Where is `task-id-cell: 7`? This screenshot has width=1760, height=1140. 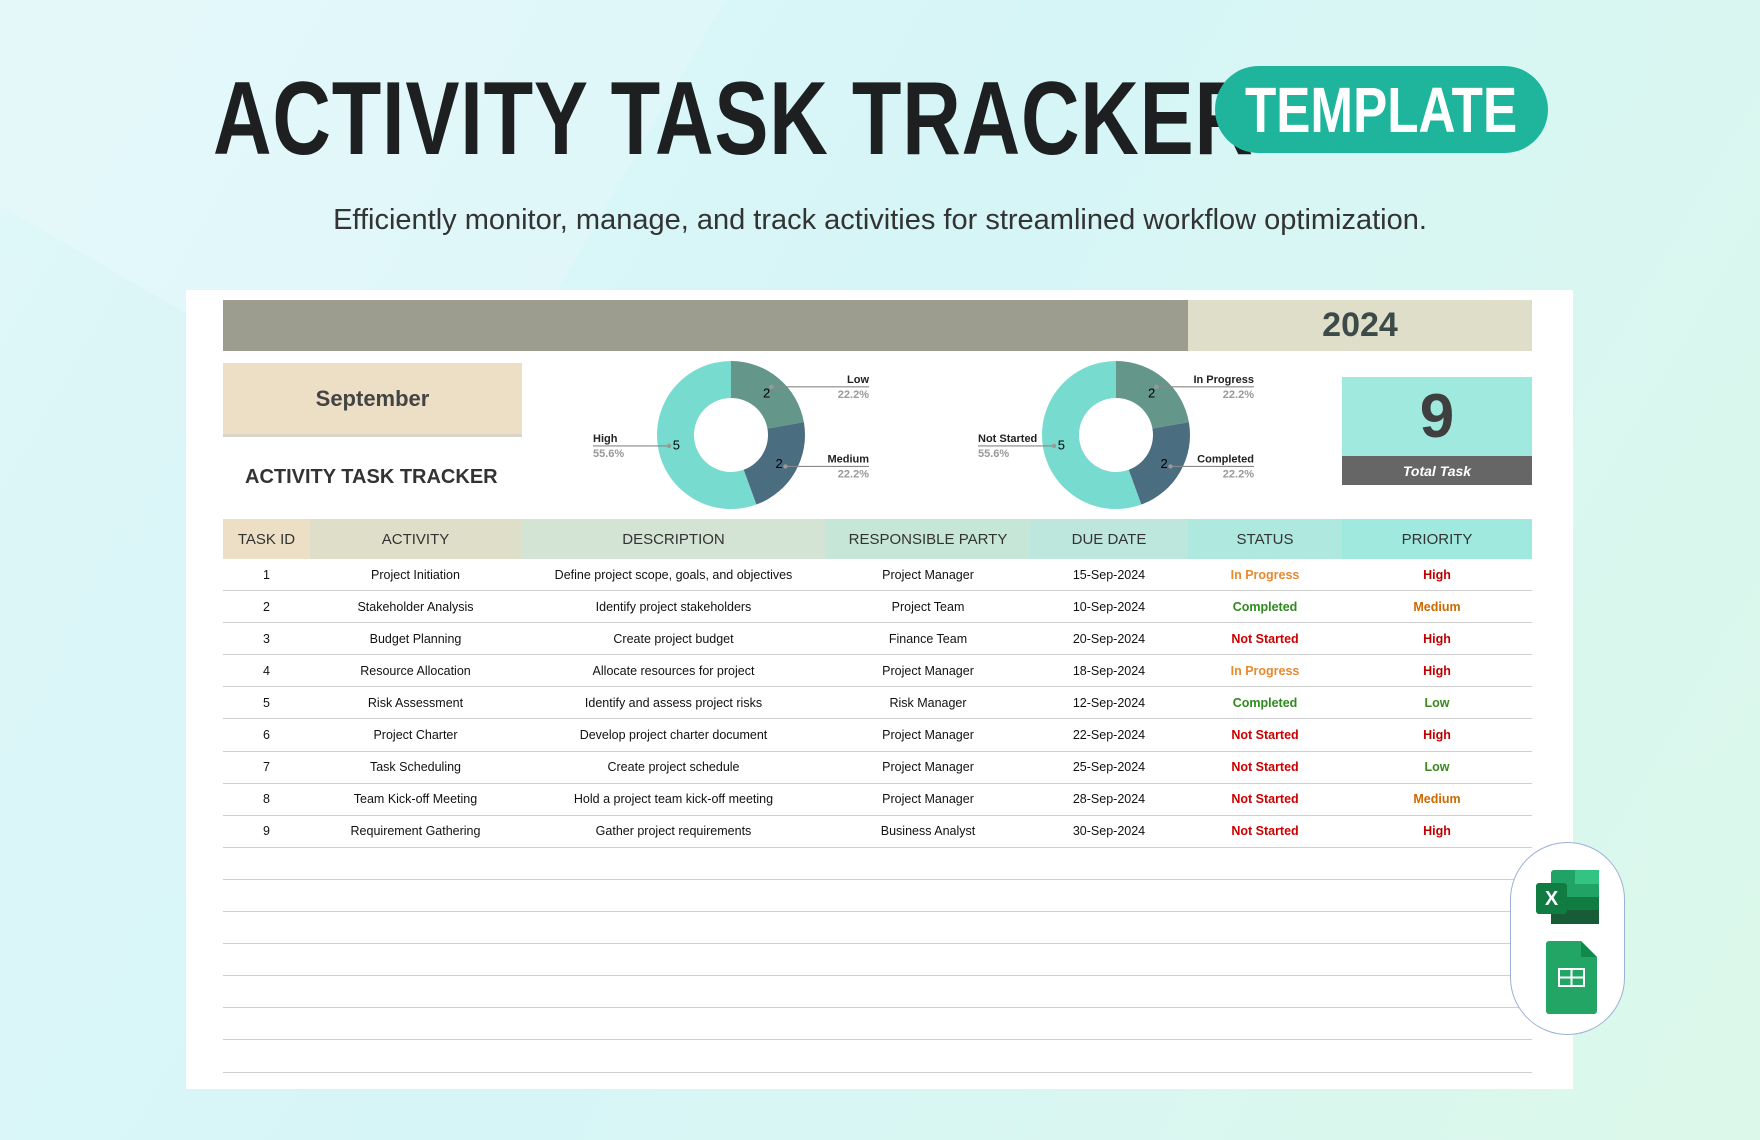 task-id-cell: 7 is located at coordinates (266, 767).